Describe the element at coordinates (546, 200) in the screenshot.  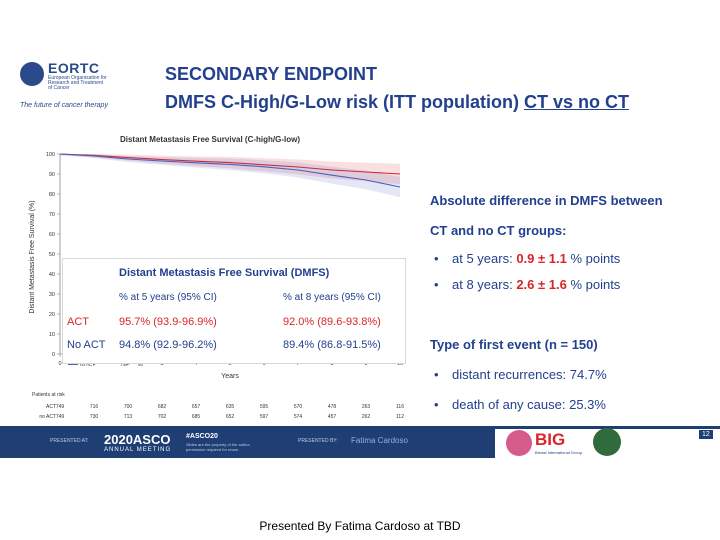
I see `abs-diff-heading-1: Absolute difference in DMFS between` at that location.